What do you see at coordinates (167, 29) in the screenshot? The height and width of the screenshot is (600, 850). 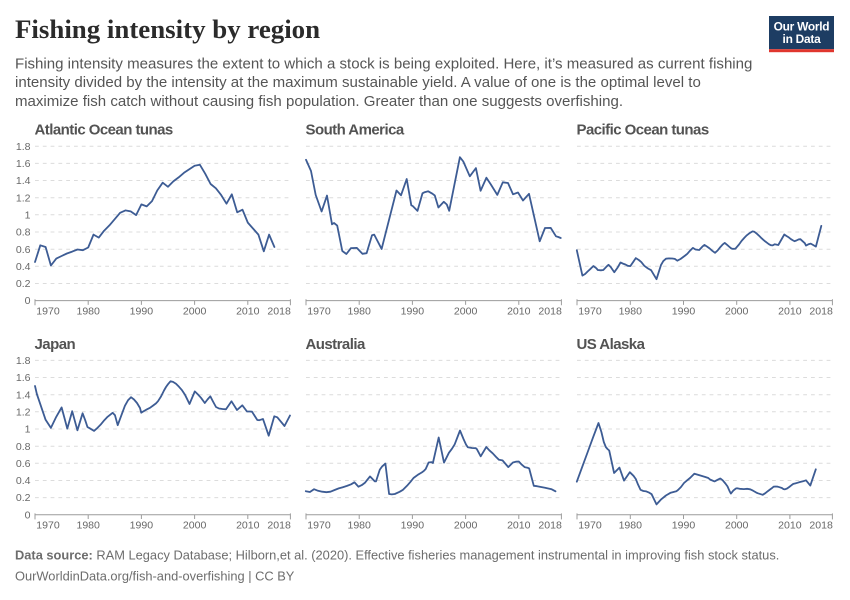 I see `svg-text: Fishing intensity by region` at bounding box center [167, 29].